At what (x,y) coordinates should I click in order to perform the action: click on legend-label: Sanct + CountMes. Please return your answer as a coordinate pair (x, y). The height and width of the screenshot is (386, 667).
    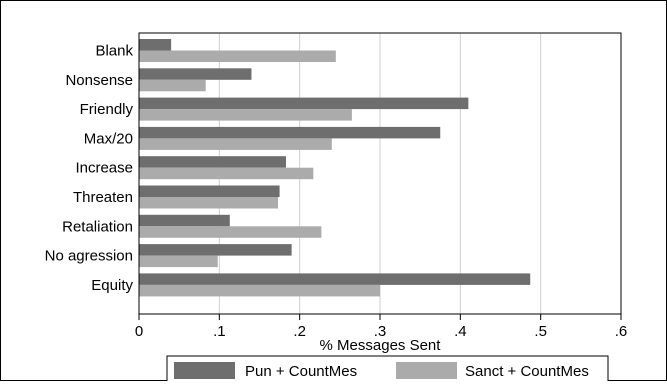
    Looking at the image, I should click on (527, 371).